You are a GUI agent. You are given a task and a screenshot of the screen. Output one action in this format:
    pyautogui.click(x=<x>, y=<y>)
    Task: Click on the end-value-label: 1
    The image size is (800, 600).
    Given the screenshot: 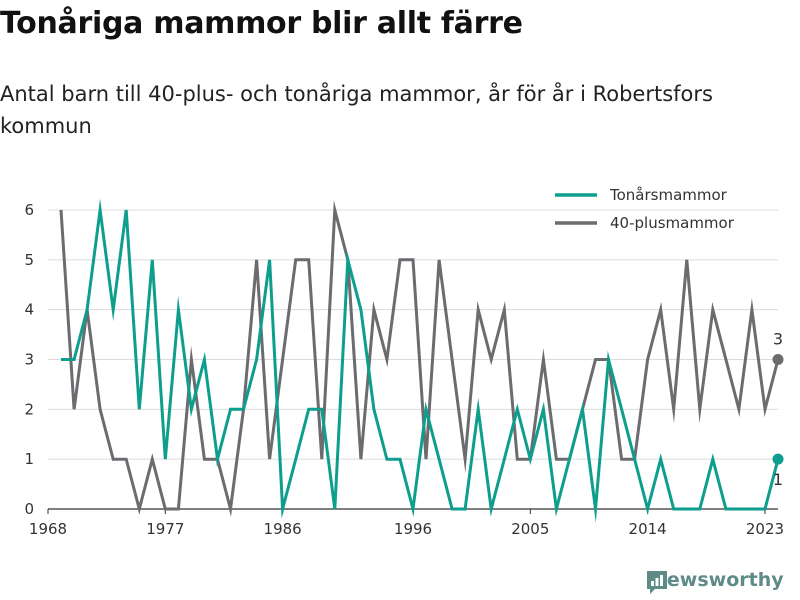 What is the action you would take?
    pyautogui.click(x=778, y=479)
    